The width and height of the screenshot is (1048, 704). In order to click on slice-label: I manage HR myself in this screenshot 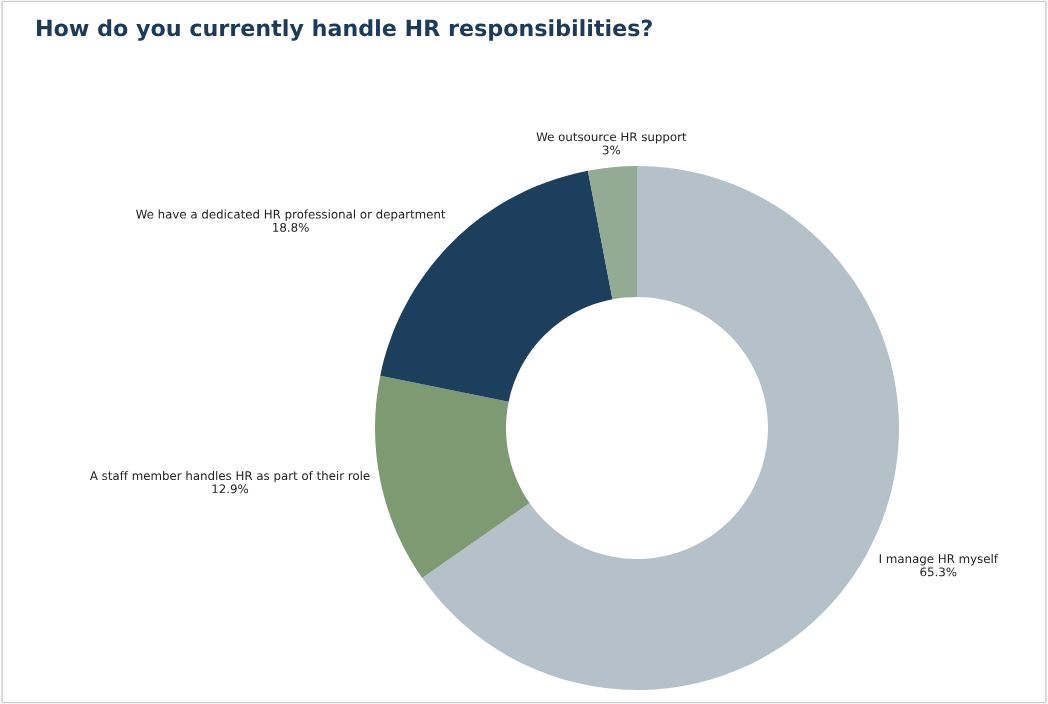, I will do `click(939, 559)`.